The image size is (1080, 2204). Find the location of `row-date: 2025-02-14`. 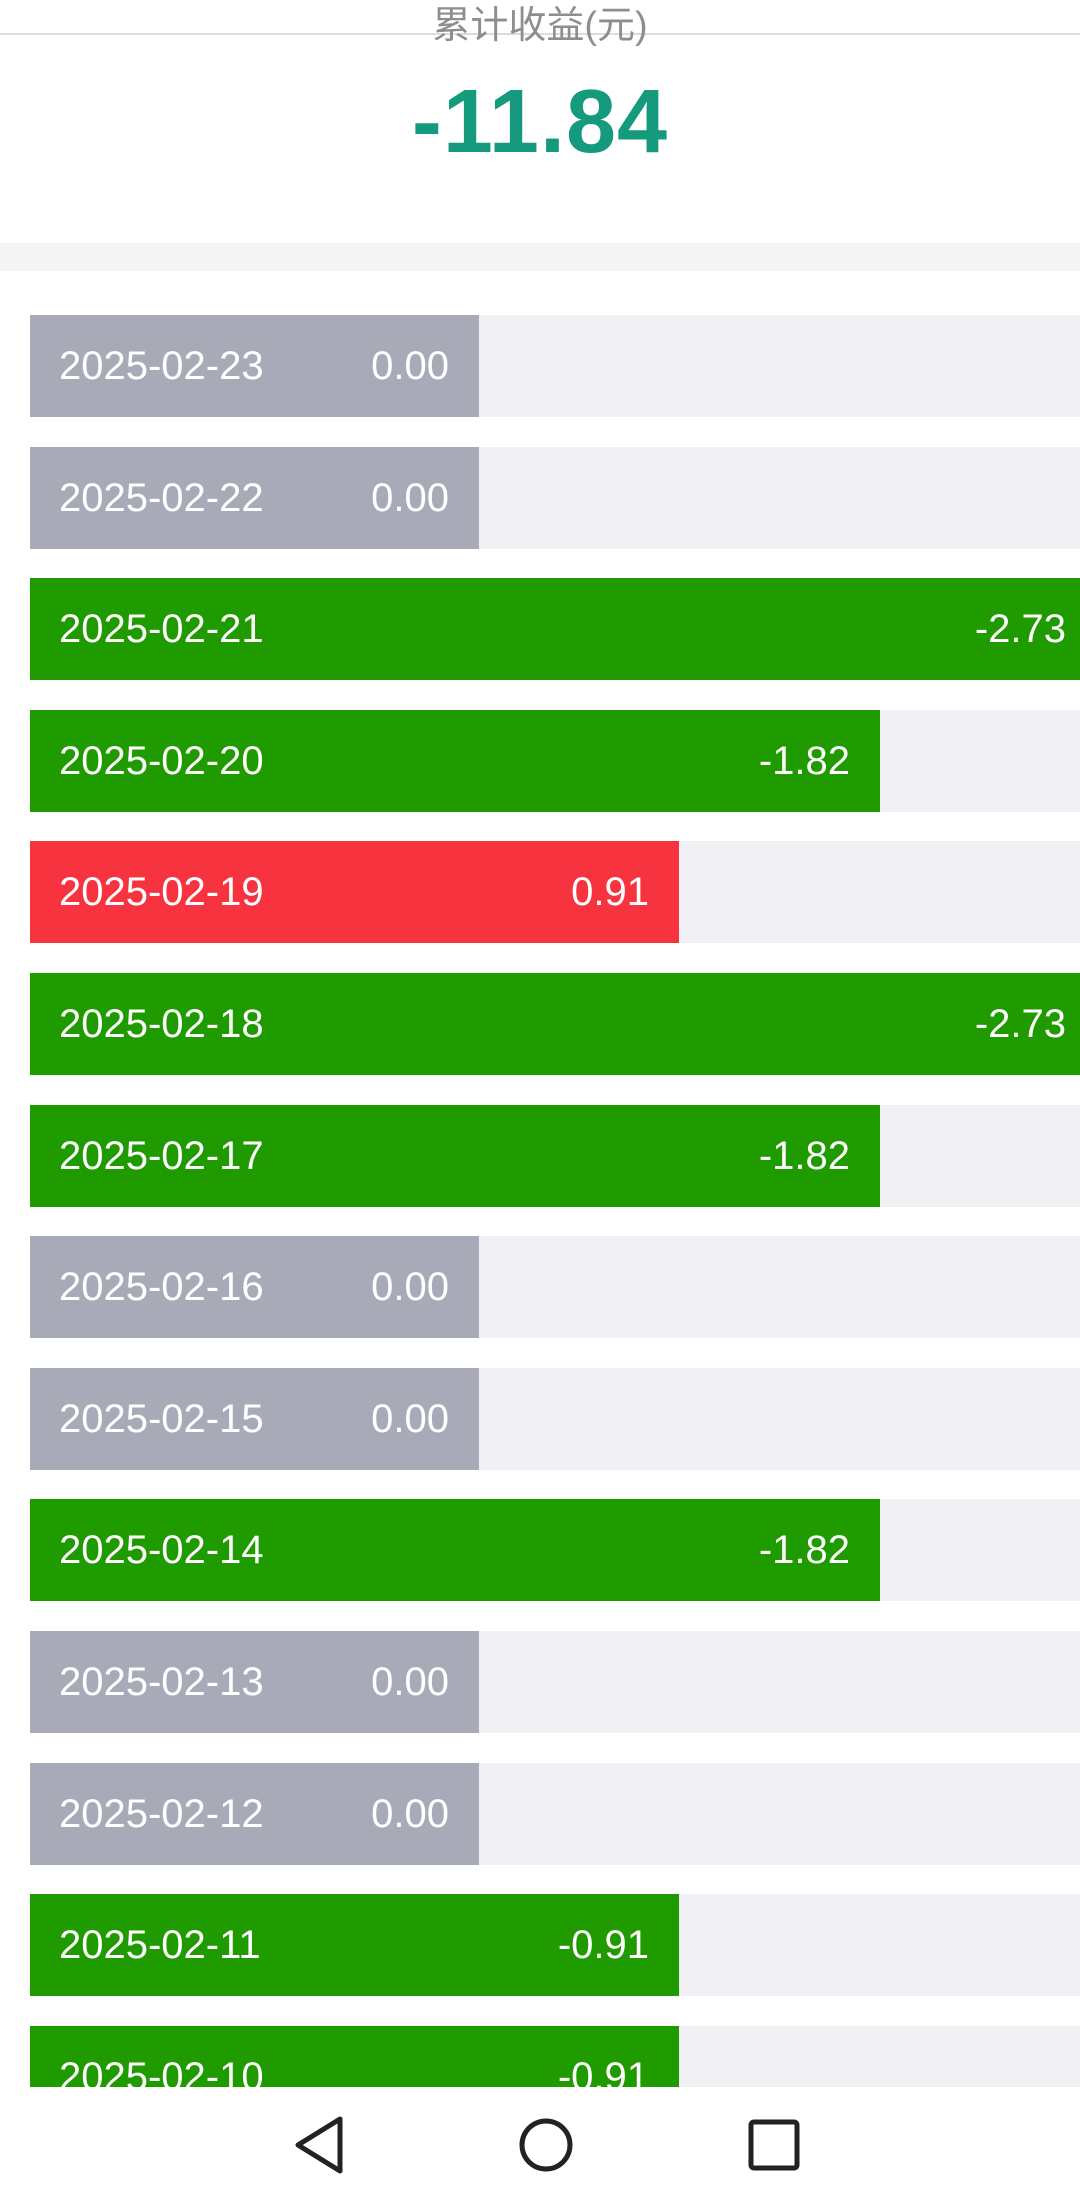

row-date: 2025-02-14 is located at coordinates (161, 1550).